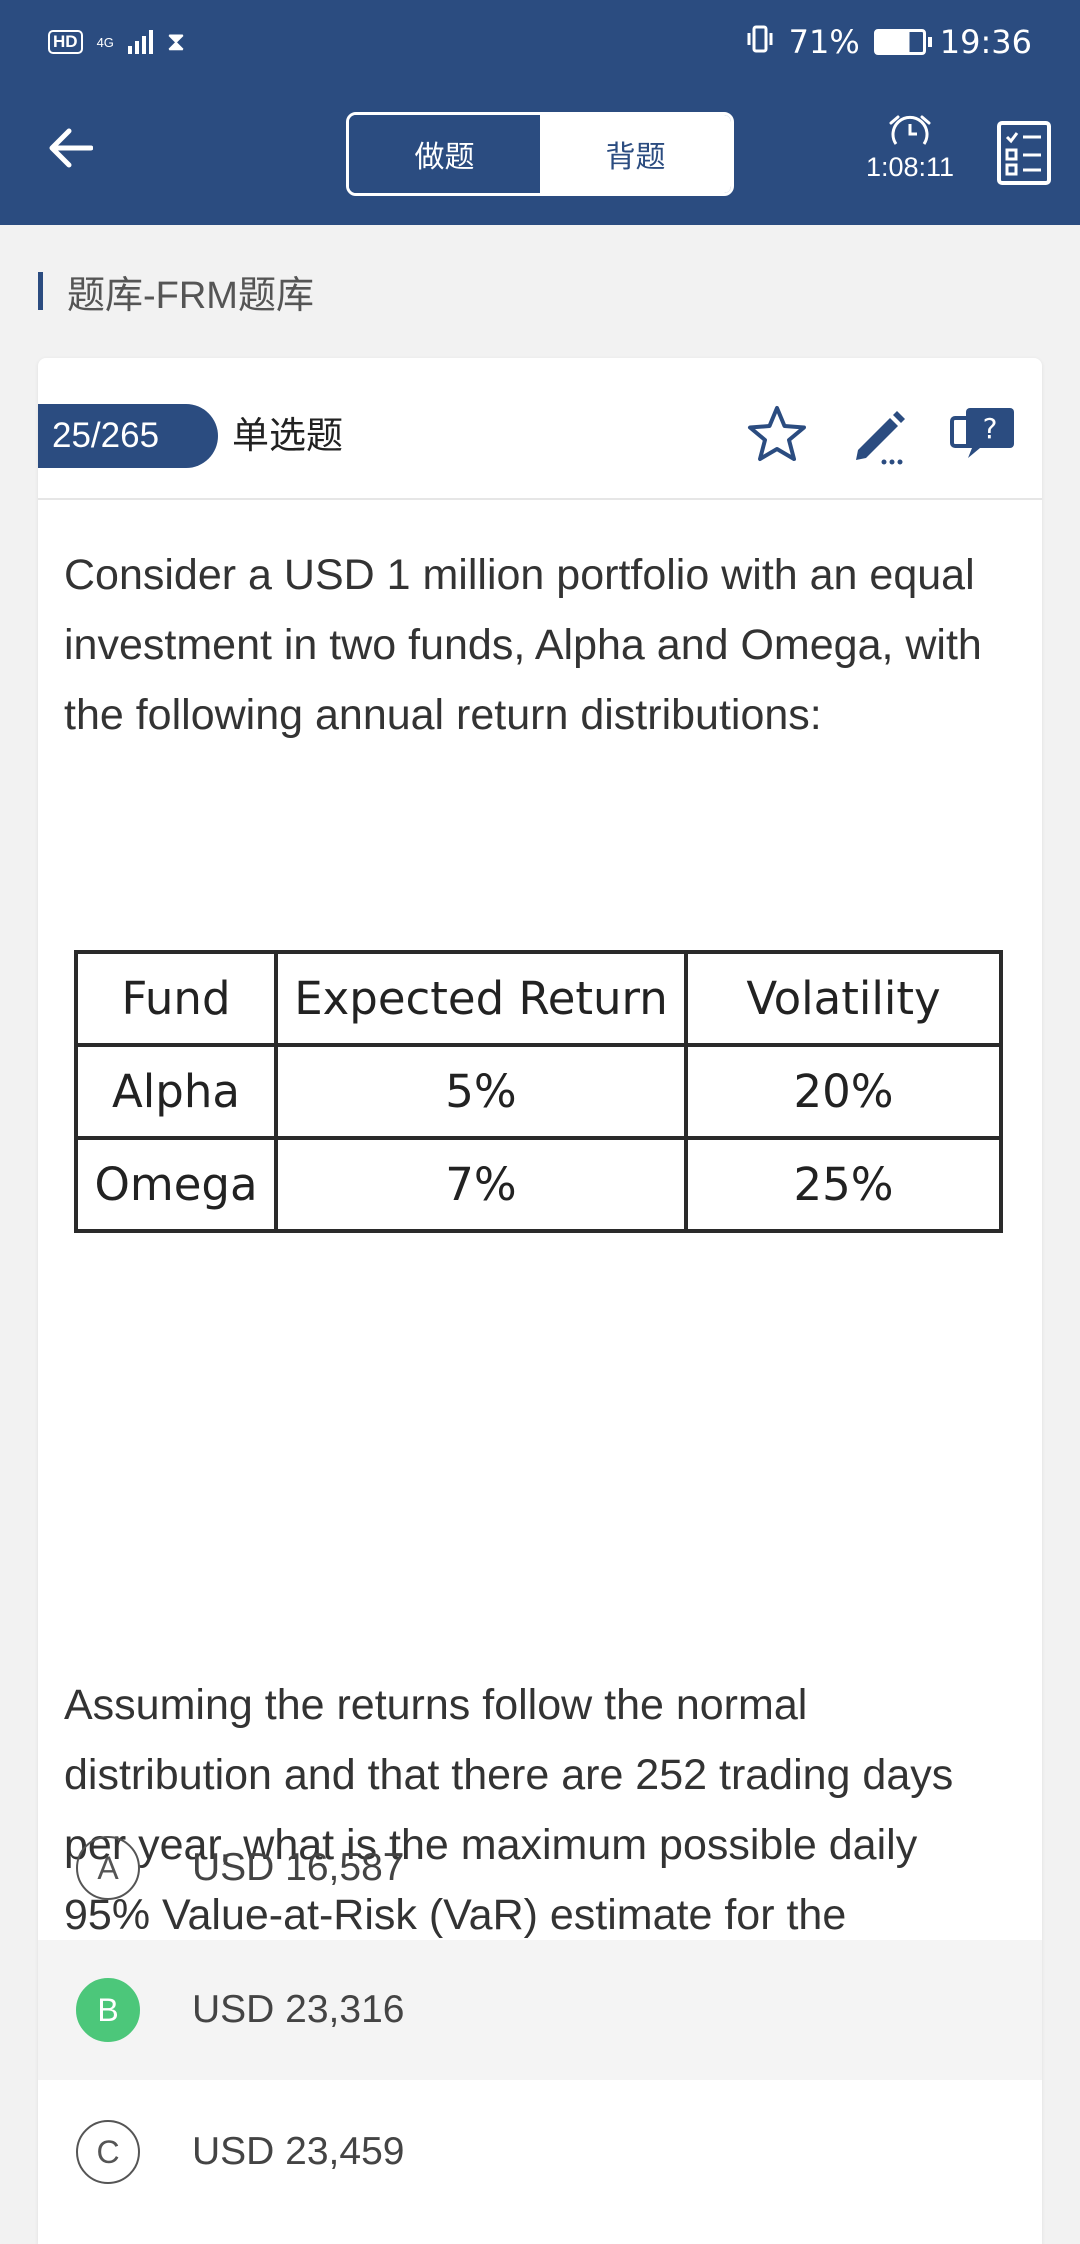 This screenshot has width=1080, height=2244. Describe the element at coordinates (128, 436) in the screenshot. I see `question-index: 25/265` at that location.